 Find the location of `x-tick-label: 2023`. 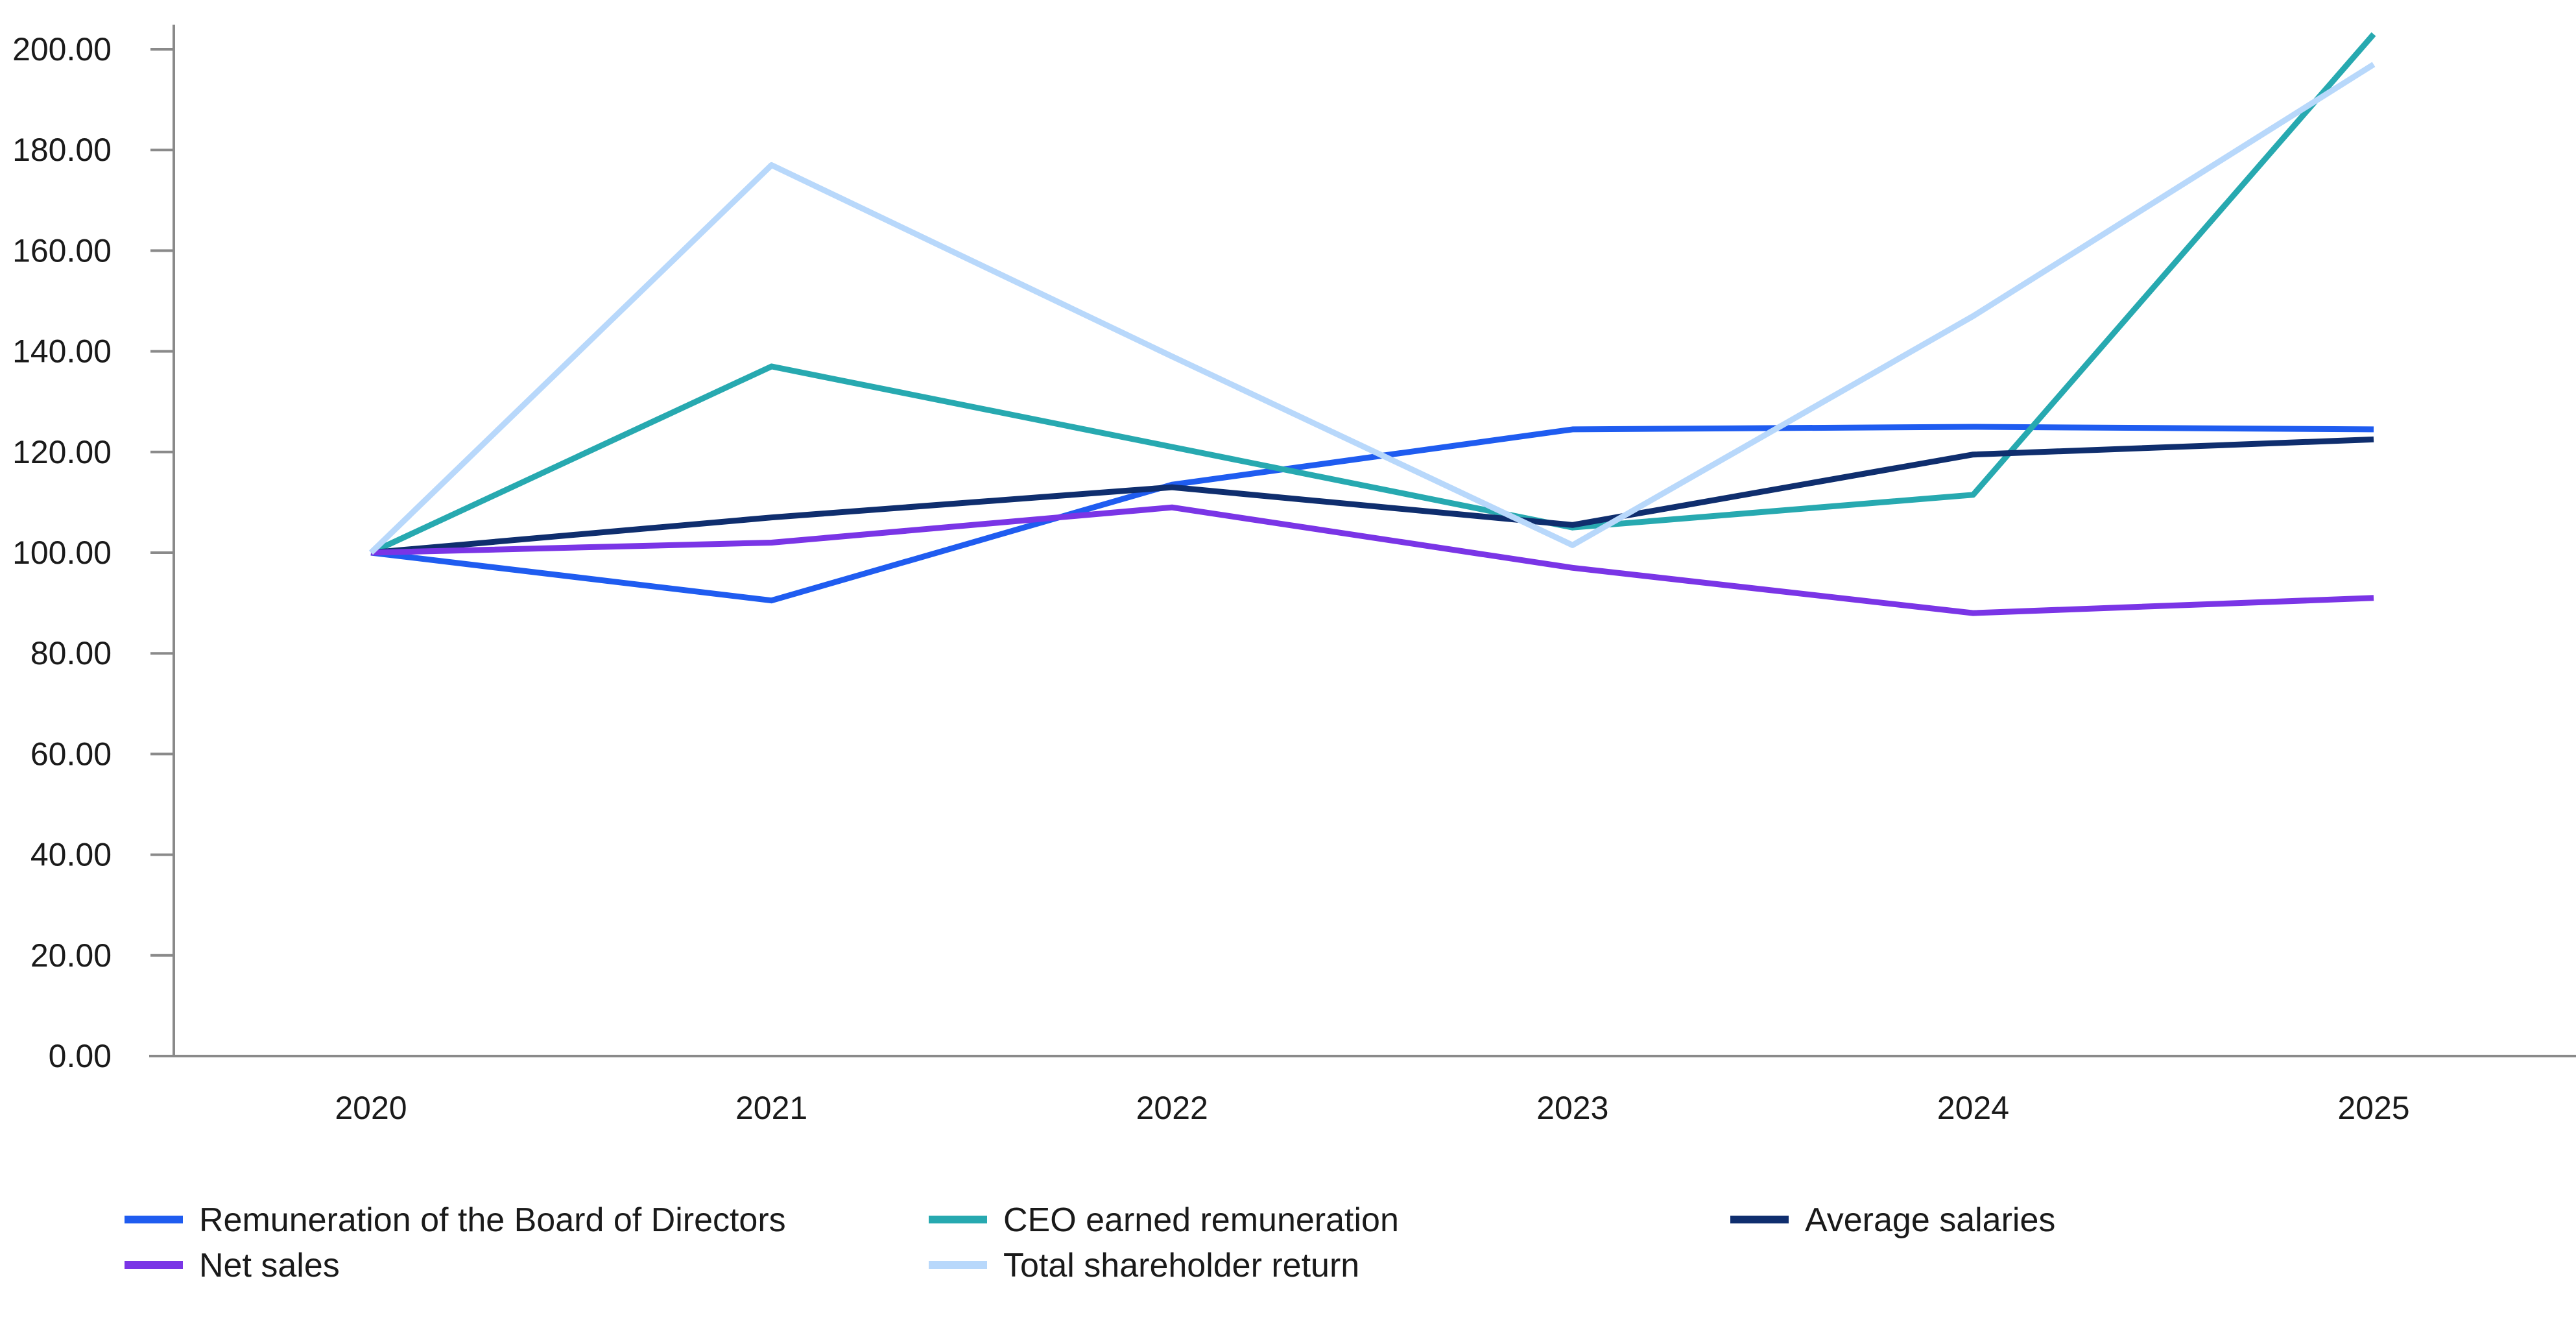

x-tick-label: 2023 is located at coordinates (1572, 1108).